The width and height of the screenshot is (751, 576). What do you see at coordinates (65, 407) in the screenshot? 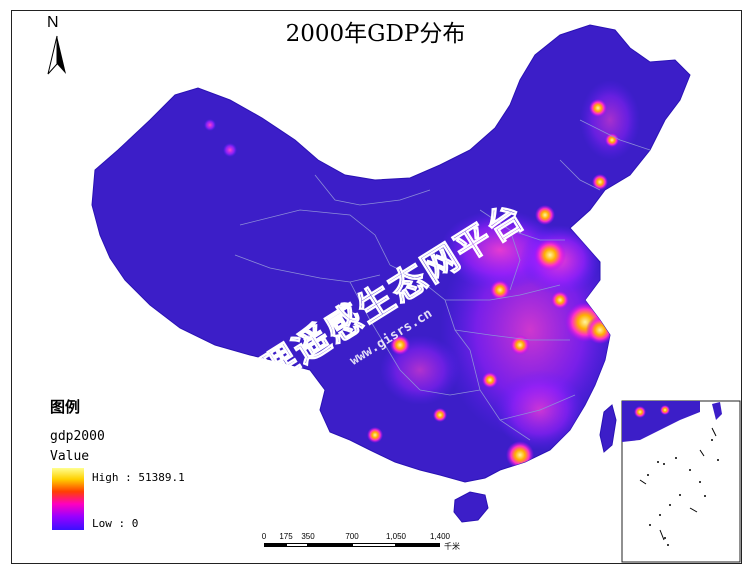
I see `legend-title: 图例` at bounding box center [65, 407].